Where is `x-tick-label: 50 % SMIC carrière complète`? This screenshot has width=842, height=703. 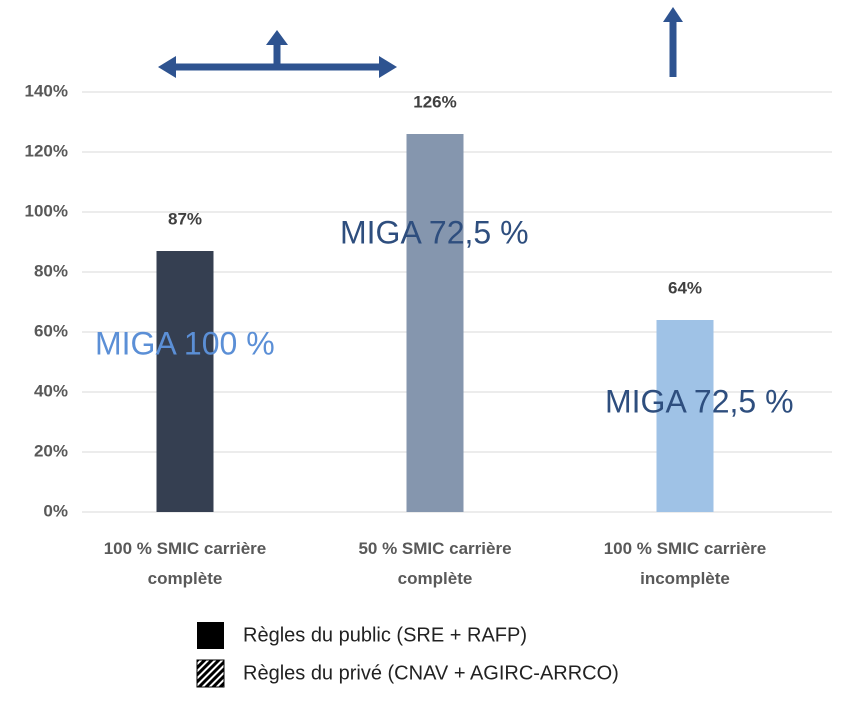 x-tick-label: 50 % SMIC carrière complète is located at coordinates (435, 563).